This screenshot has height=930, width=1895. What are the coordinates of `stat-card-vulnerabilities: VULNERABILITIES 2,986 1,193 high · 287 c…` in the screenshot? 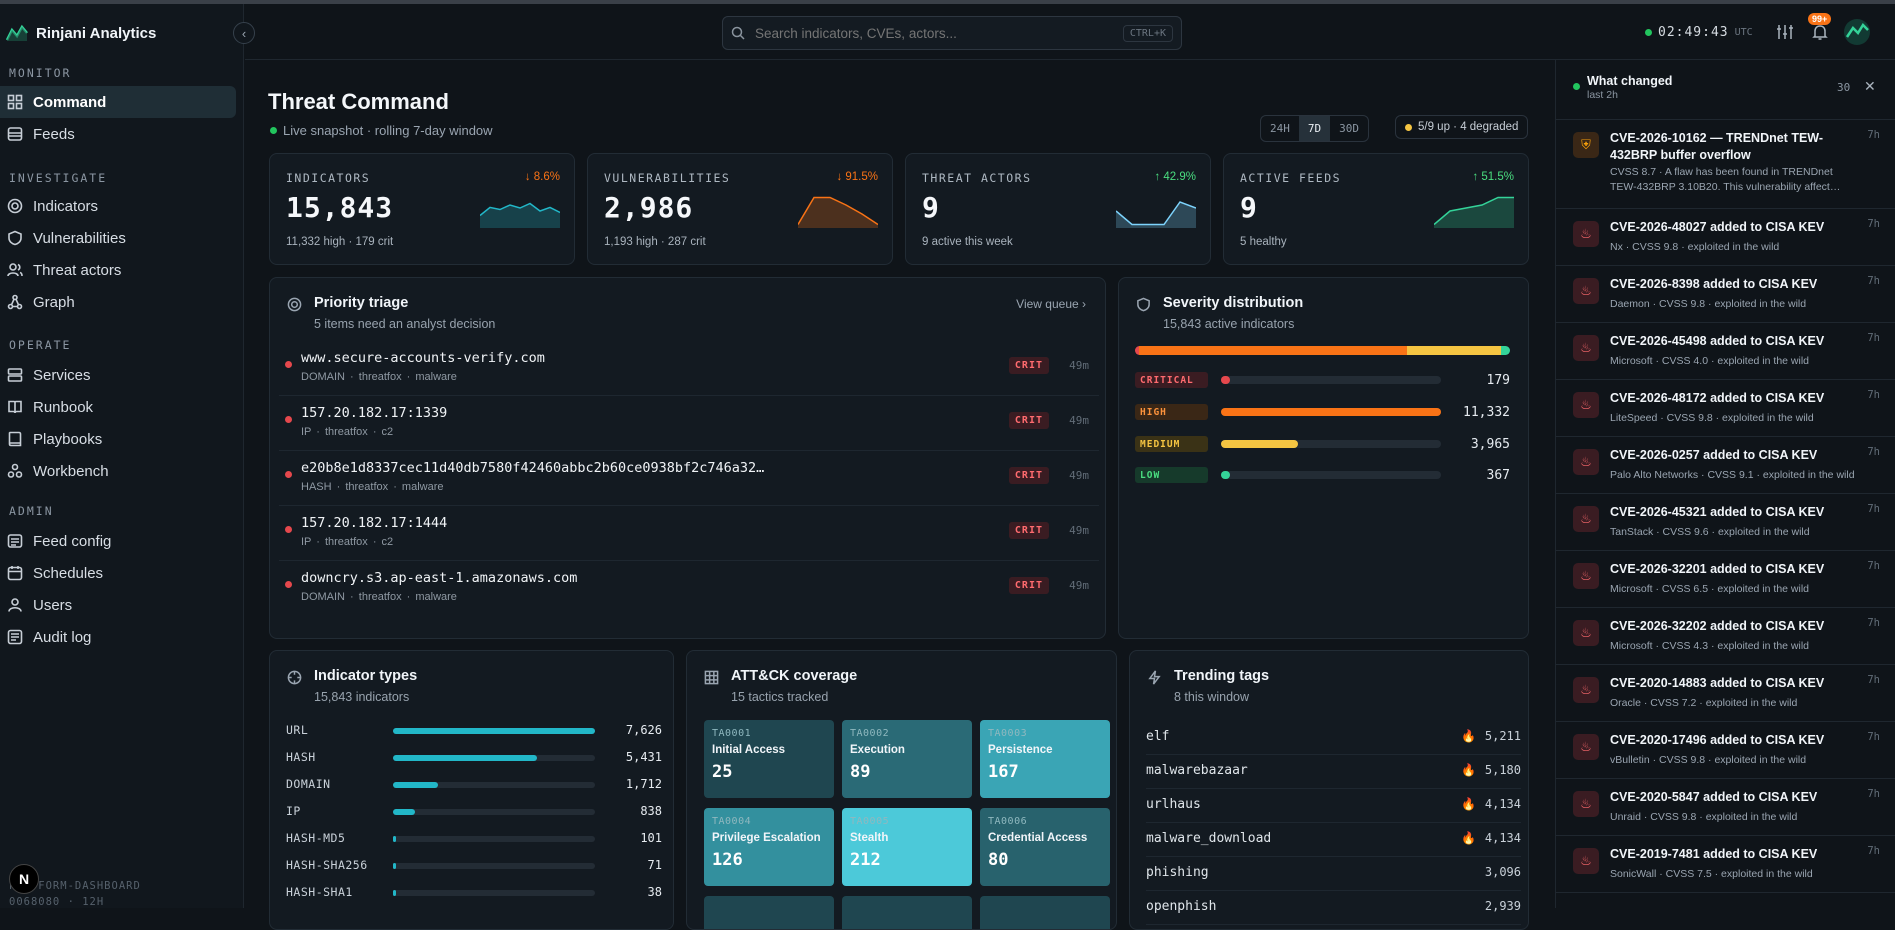 It's located at (740, 209).